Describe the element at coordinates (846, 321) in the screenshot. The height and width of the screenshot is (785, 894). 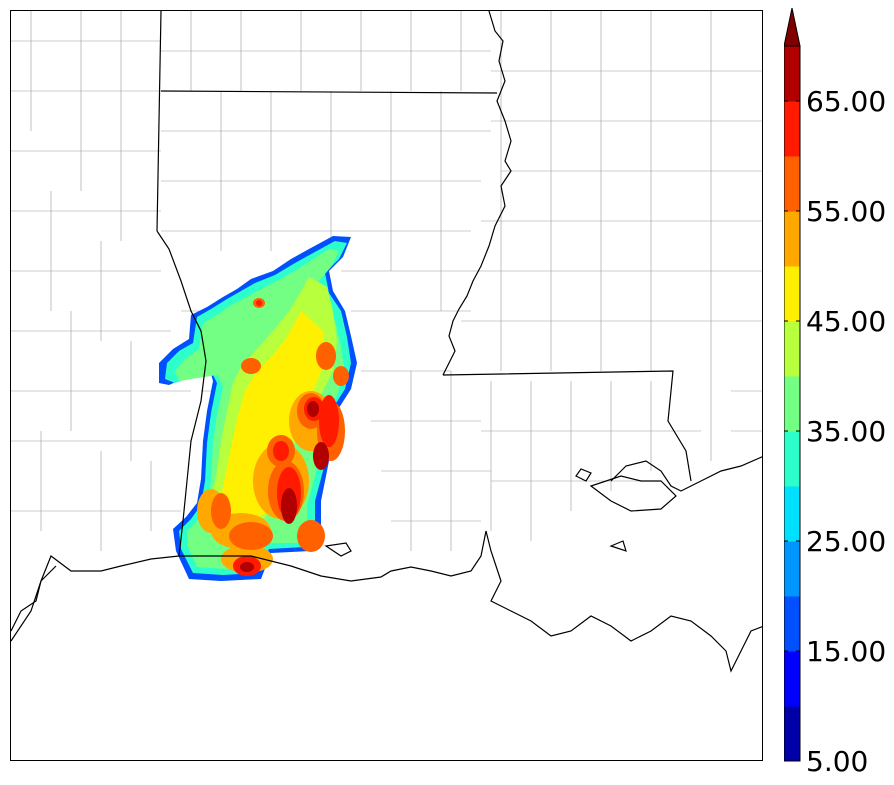
I see `colorbar-tick-label: 45.00` at that location.